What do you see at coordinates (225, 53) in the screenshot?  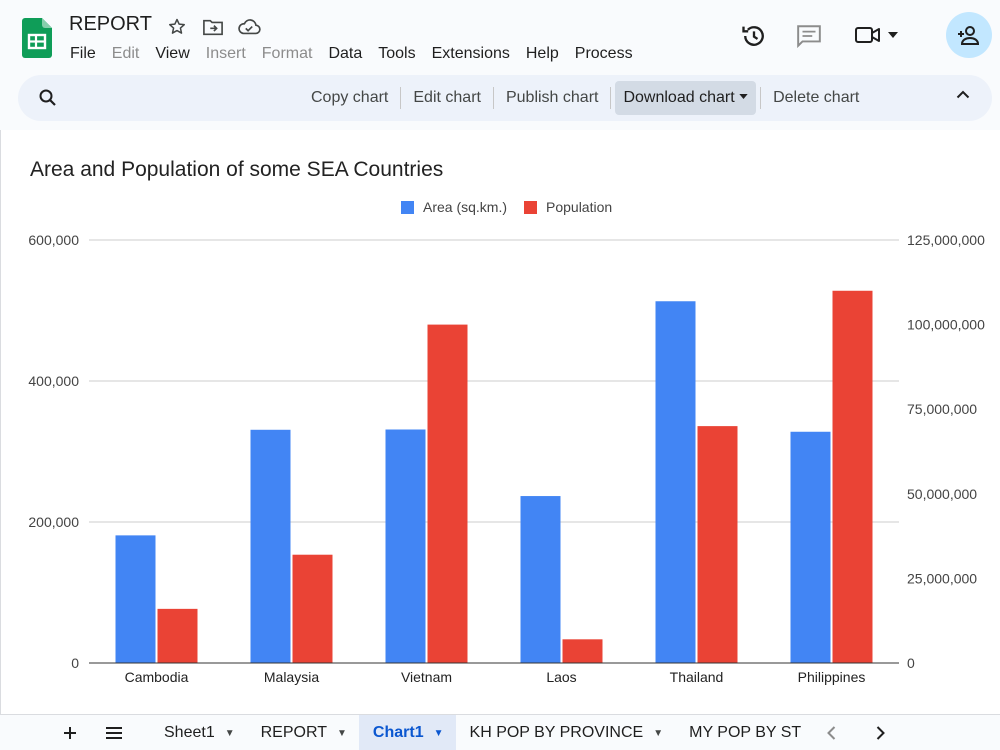 I see `menu-insert: Insert` at bounding box center [225, 53].